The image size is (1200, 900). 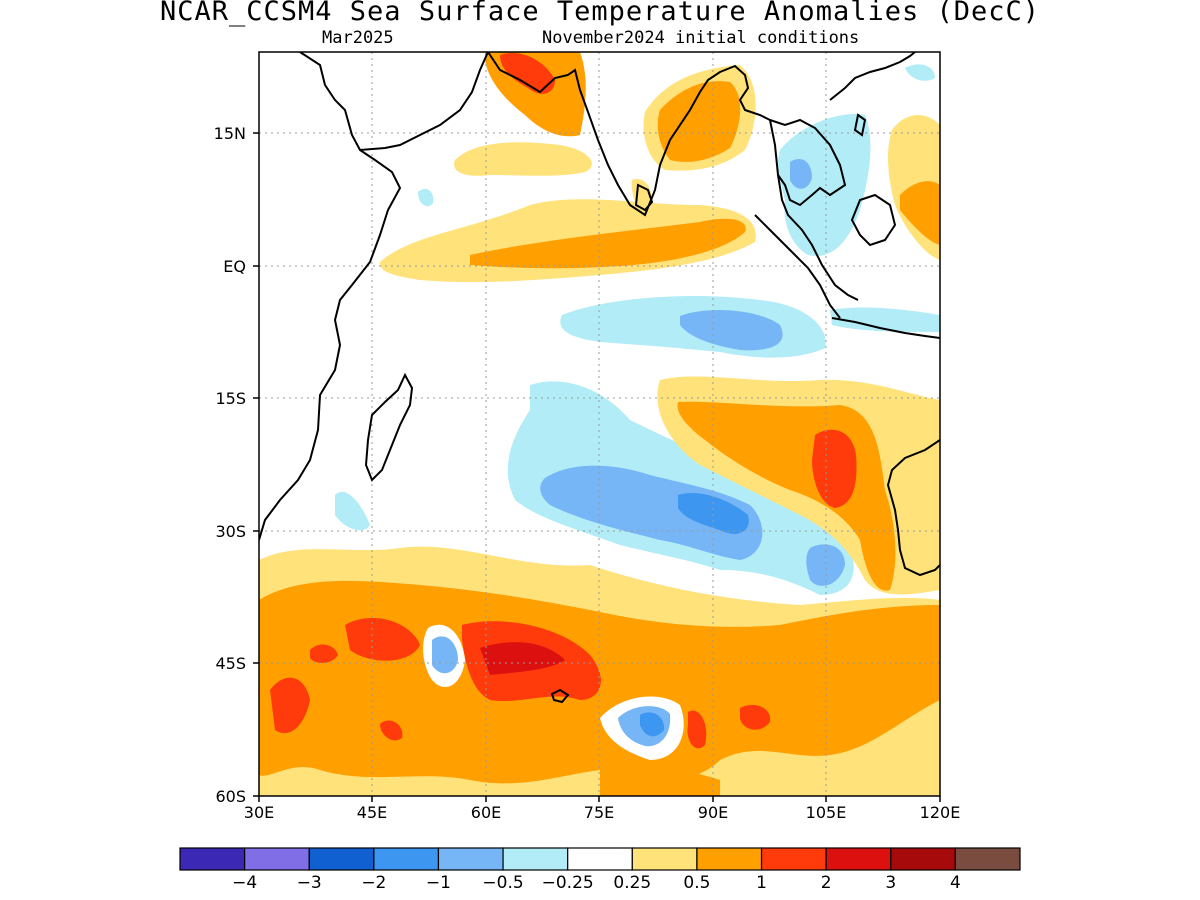 I want to click on warm-anomaly-patch, so click(x=660, y=780).